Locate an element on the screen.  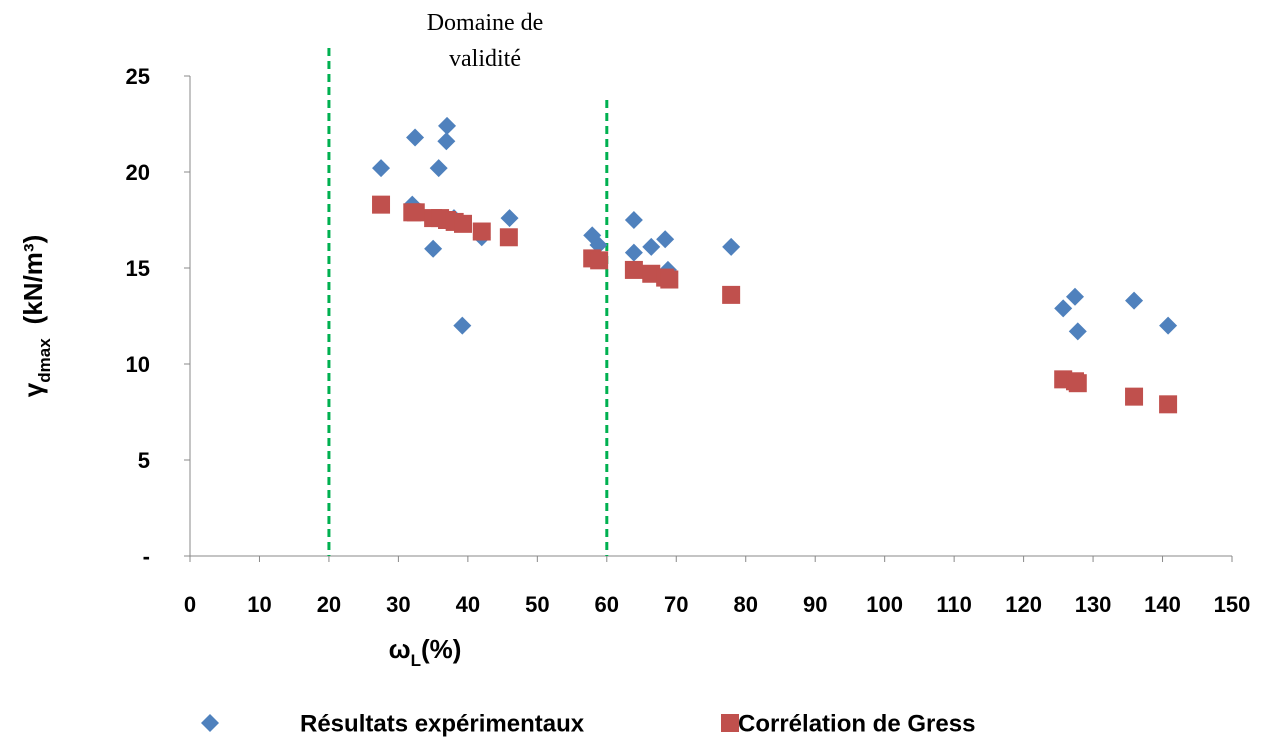
x-tick-label: 90 is located at coordinates (815, 604).